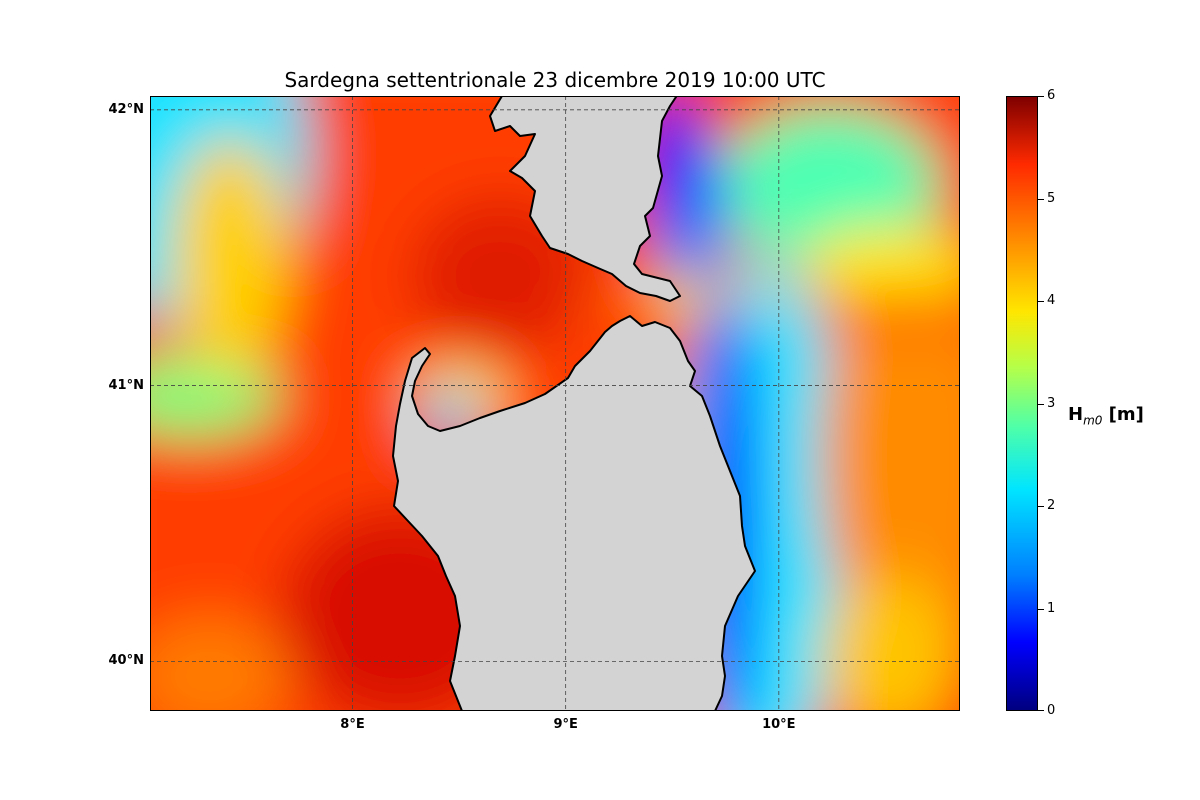  Describe the element at coordinates (126, 661) in the screenshot. I see `lat-label-40: 40°N` at that location.